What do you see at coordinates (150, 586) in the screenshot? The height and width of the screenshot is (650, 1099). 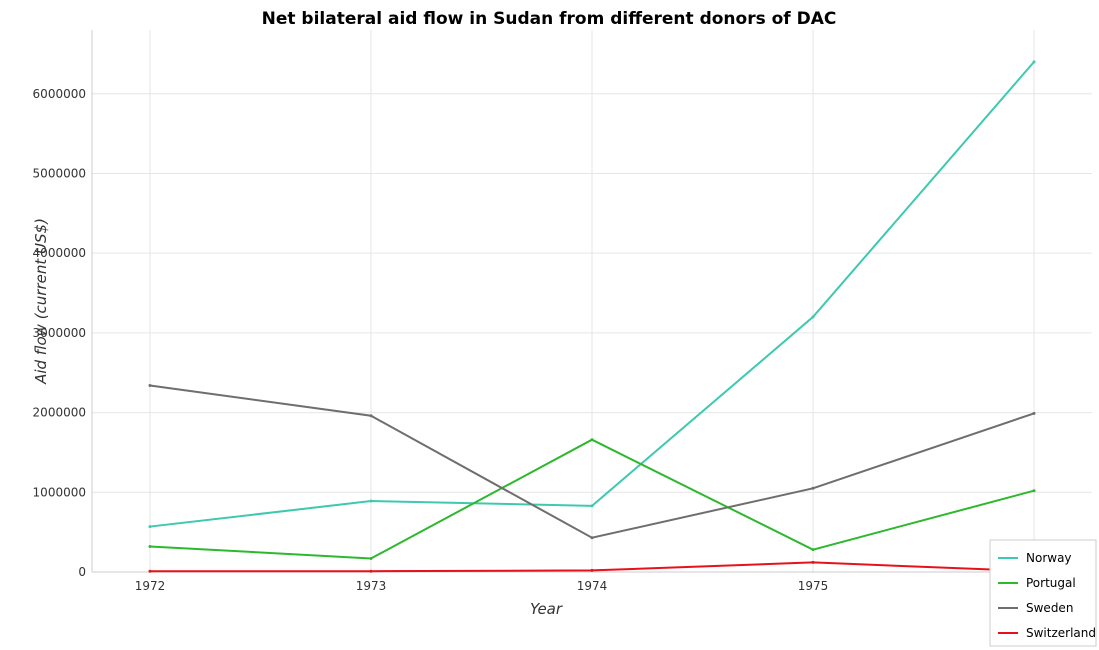 I see `x-tick-label: 1972` at bounding box center [150, 586].